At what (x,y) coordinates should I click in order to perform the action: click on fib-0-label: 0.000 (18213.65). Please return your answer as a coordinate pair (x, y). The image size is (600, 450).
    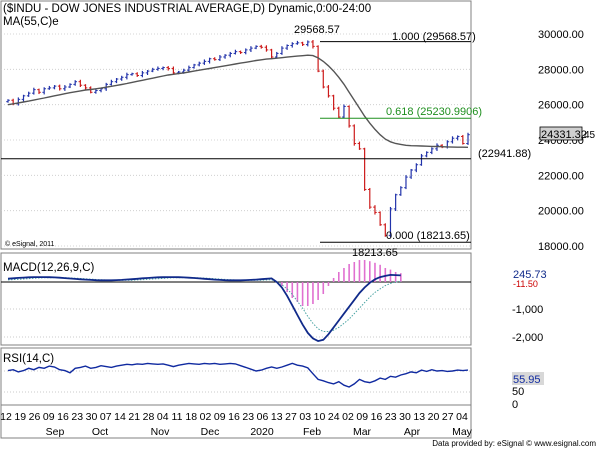
    Looking at the image, I should click on (428, 236).